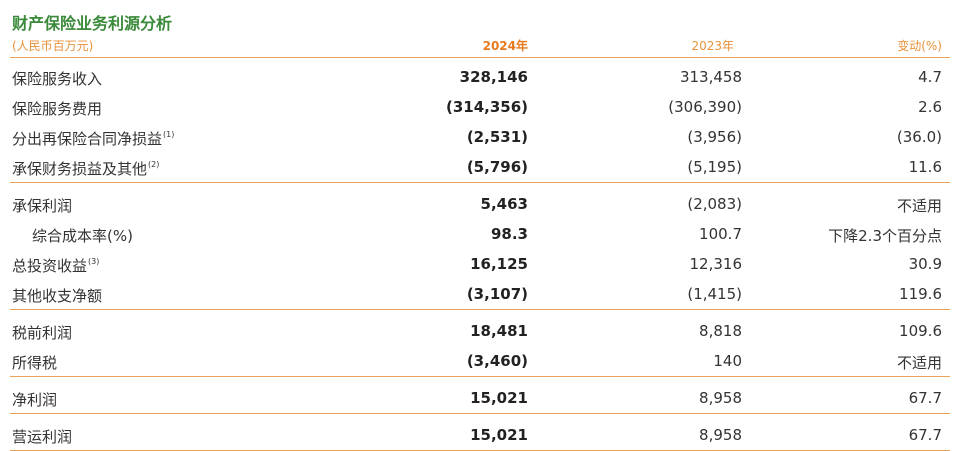  Describe the element at coordinates (920, 294) in the screenshot. I see `value-change: 119.6` at that location.